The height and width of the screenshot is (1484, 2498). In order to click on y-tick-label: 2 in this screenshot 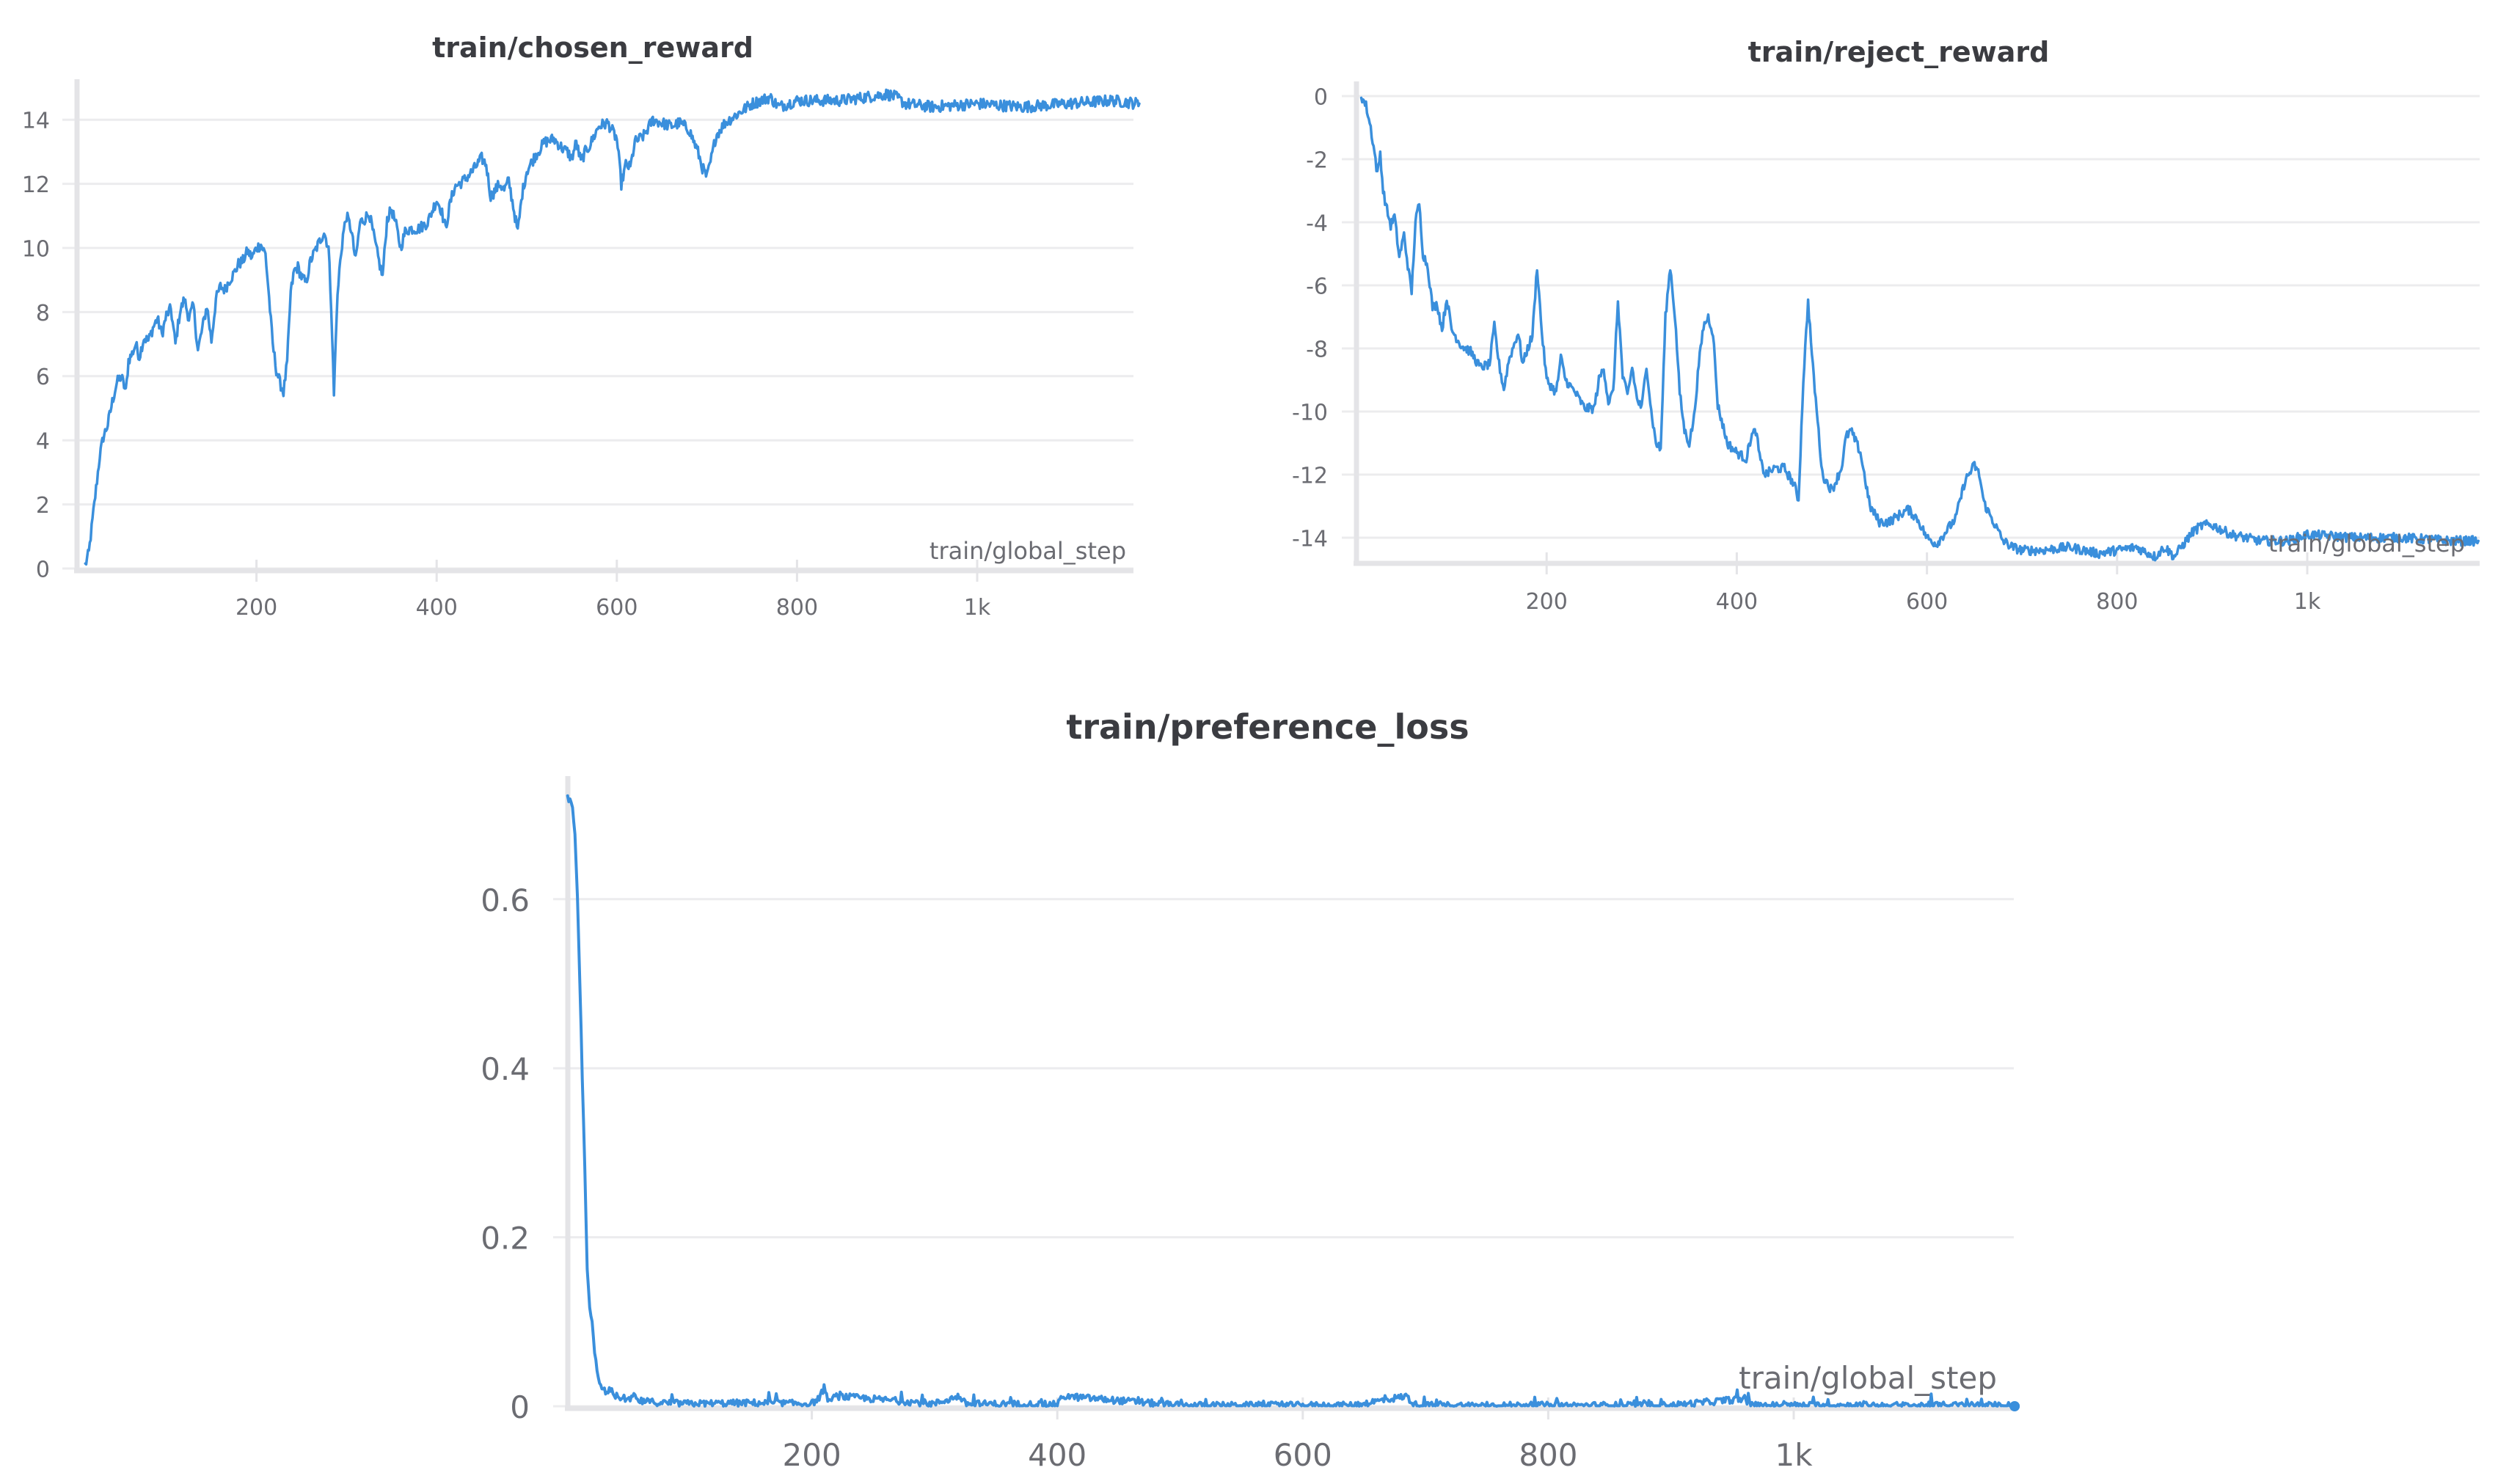, I will do `click(43, 506)`.